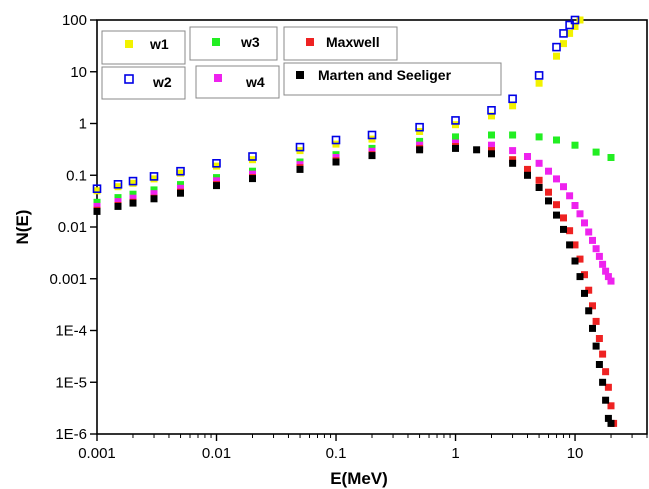 This screenshot has height=489, width=649. I want to click on y-tick-label: 0.001, so click(68, 279).